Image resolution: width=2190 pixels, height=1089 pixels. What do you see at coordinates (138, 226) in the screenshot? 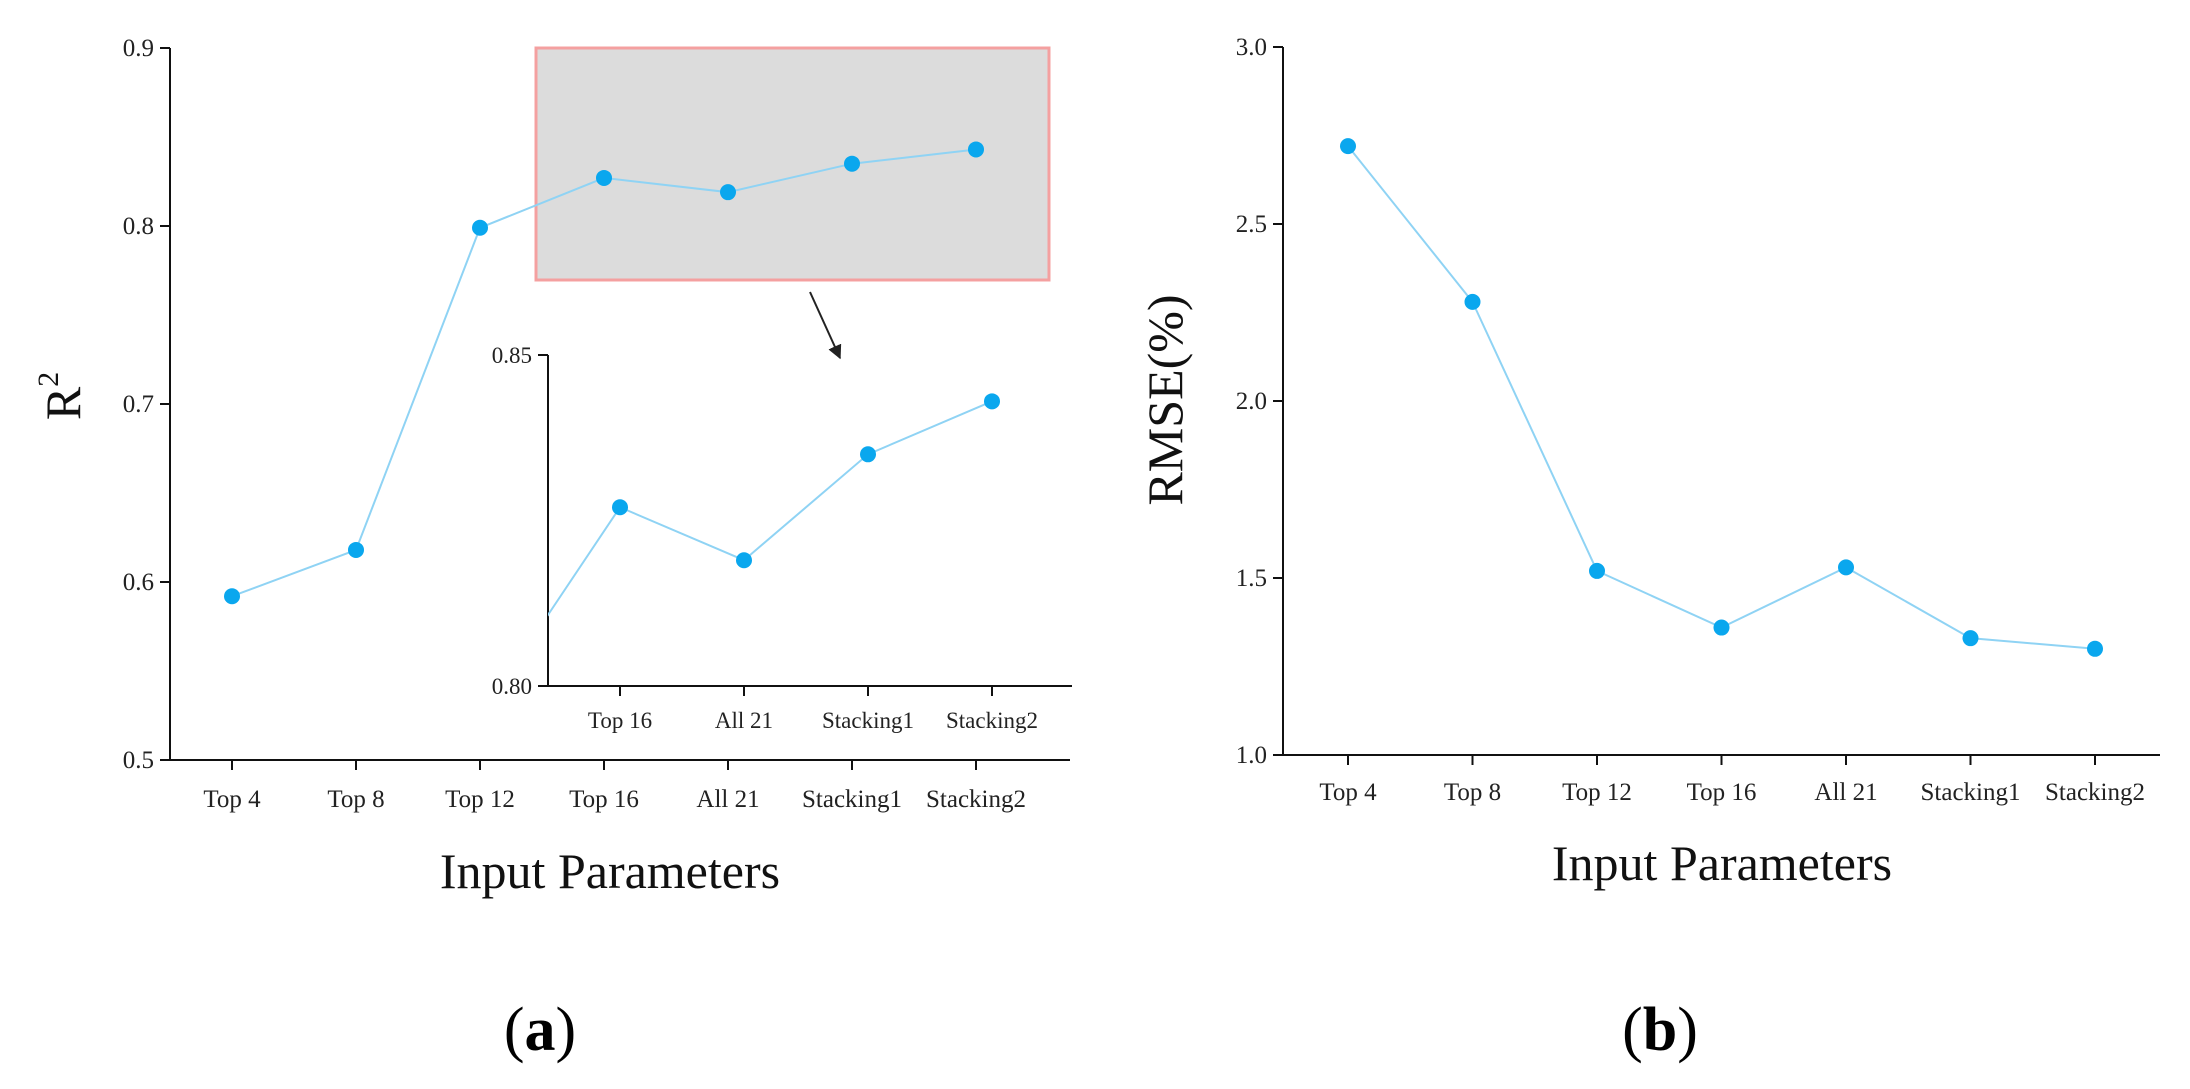
I see `chart-a-y-tick-label: 0.8` at bounding box center [138, 226].